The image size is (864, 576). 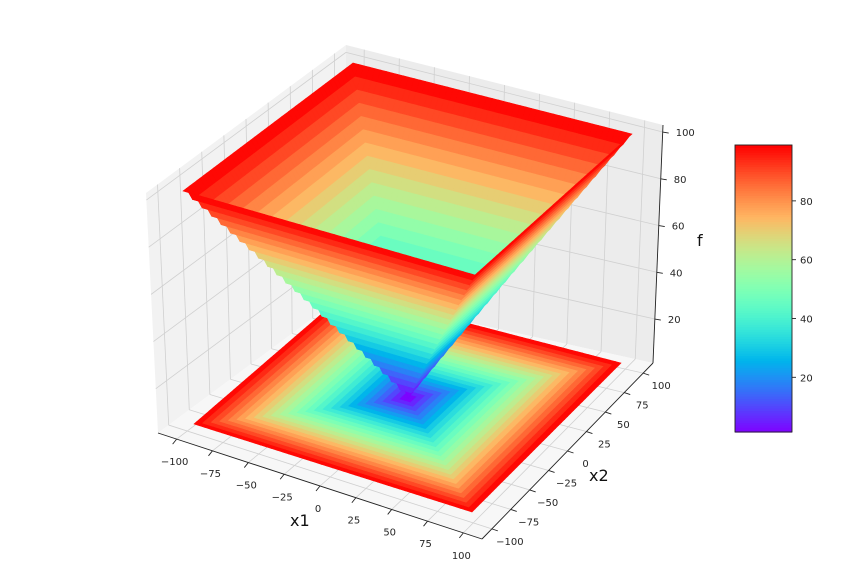 What do you see at coordinates (330, 477) in the screenshot?
I see `grid-line-x2` at bounding box center [330, 477].